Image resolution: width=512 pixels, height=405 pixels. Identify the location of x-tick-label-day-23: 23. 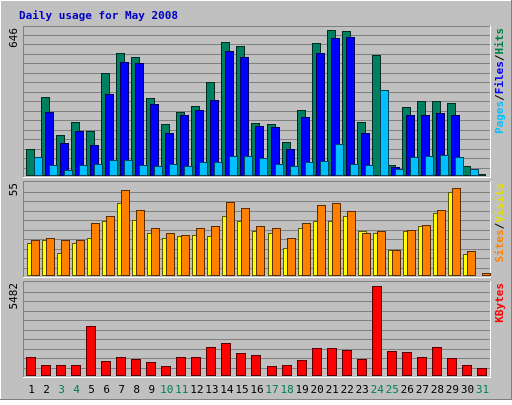
(362, 389).